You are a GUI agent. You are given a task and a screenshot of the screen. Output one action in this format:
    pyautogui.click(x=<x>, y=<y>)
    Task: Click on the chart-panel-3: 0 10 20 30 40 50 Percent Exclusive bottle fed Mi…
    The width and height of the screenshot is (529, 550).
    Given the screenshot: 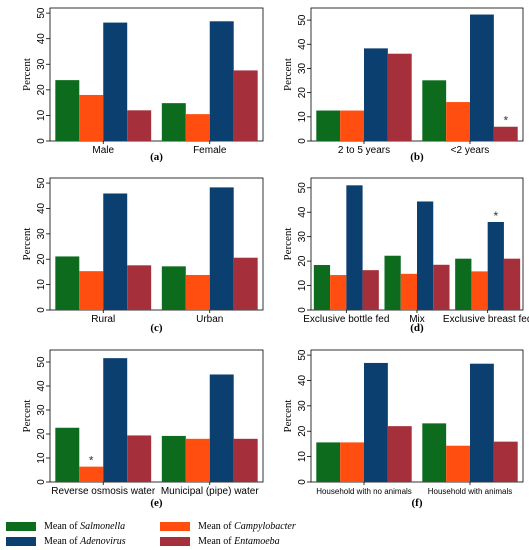 What is the action you would take?
    pyautogui.click(x=405, y=255)
    